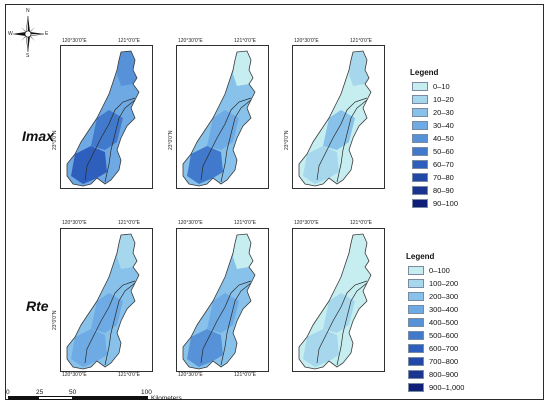 Image resolution: width=550 pixels, height=416 pixels. Describe the element at coordinates (444, 348) in the screenshot. I see `legend-label: 600–700` at that location.